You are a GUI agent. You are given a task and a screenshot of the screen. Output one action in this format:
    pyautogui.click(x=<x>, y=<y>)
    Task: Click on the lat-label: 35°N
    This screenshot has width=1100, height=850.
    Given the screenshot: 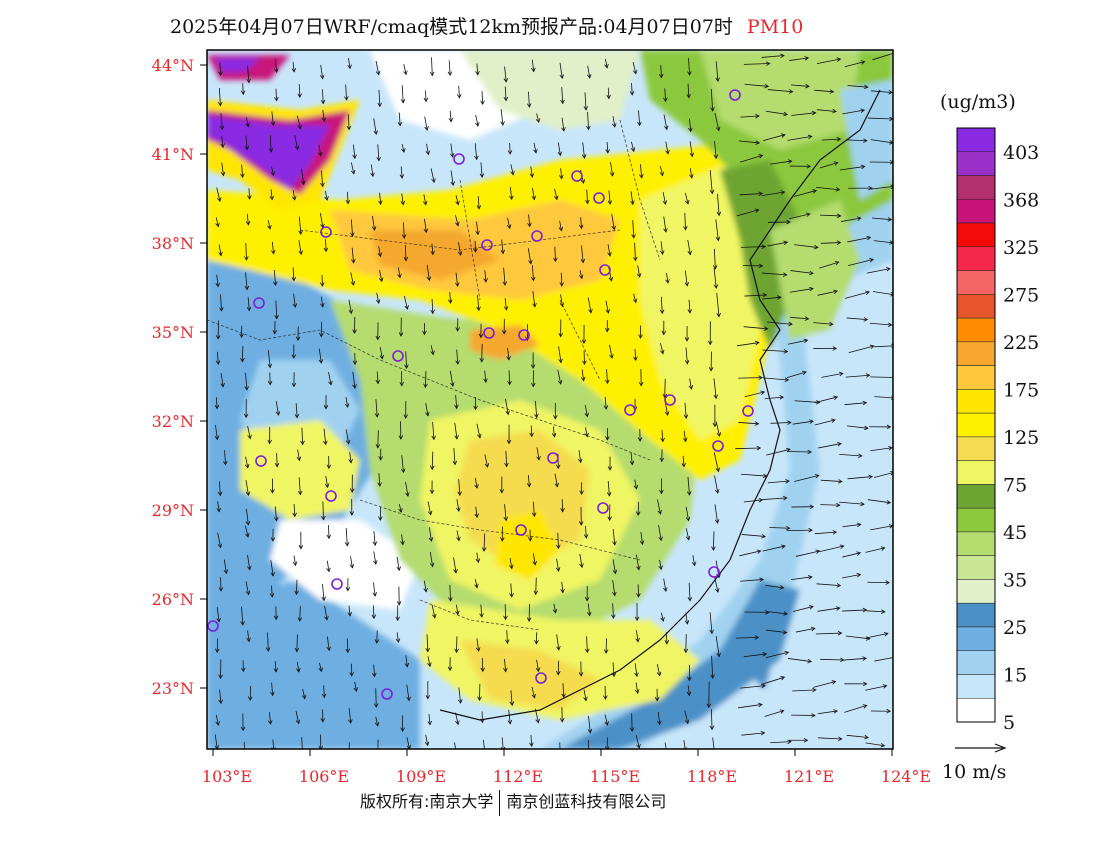 What is the action you would take?
    pyautogui.click(x=173, y=332)
    